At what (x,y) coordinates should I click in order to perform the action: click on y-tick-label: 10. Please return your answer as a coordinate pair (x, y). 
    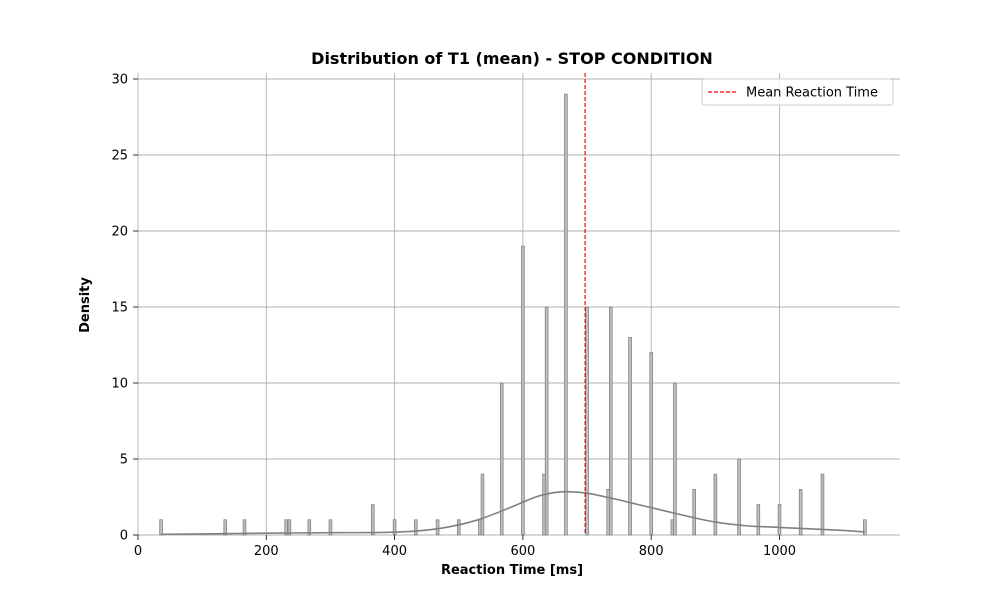
    Looking at the image, I should click on (119, 384).